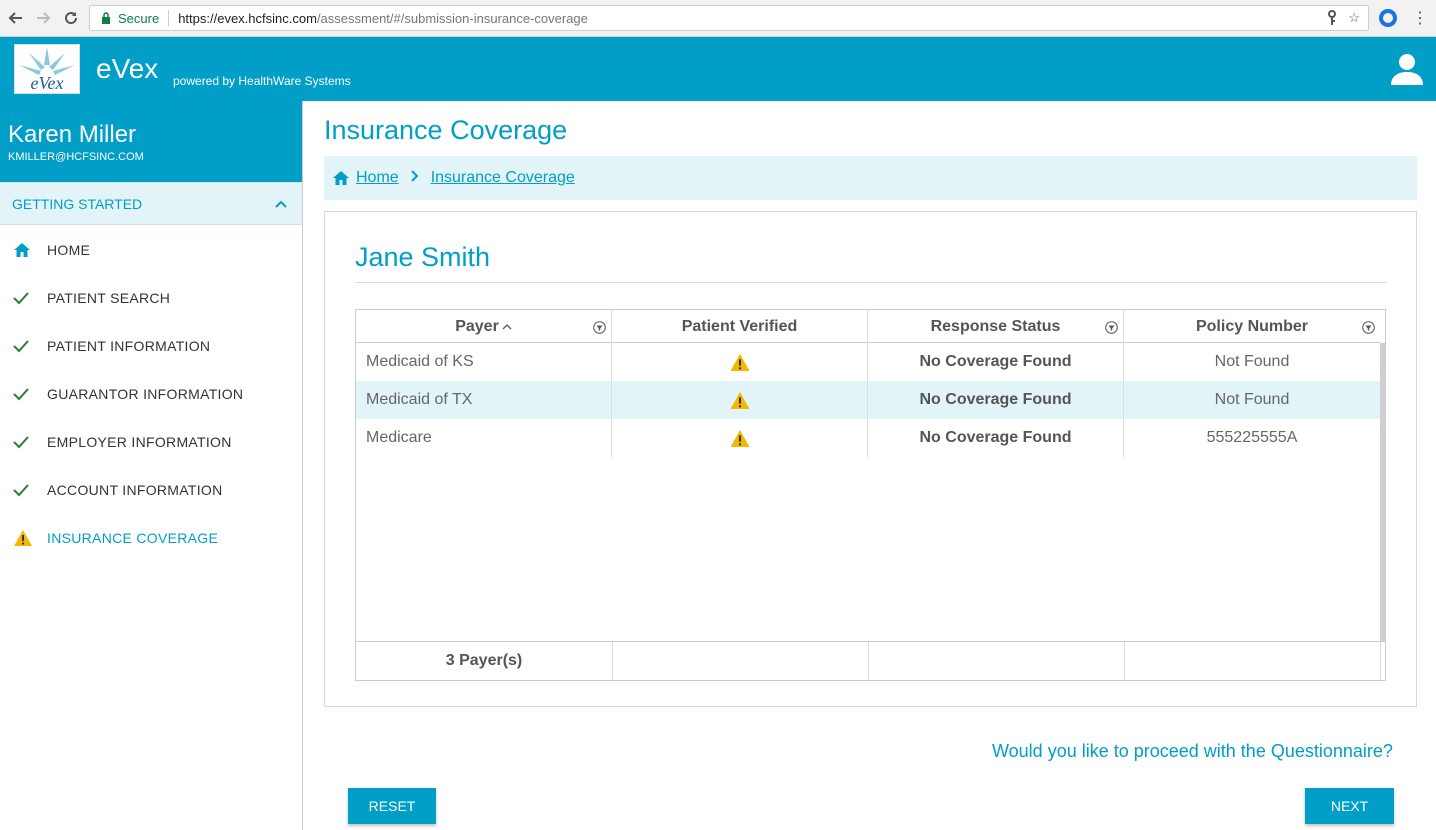 The width and height of the screenshot is (1436, 830). I want to click on column-label: Payer, so click(477, 326).